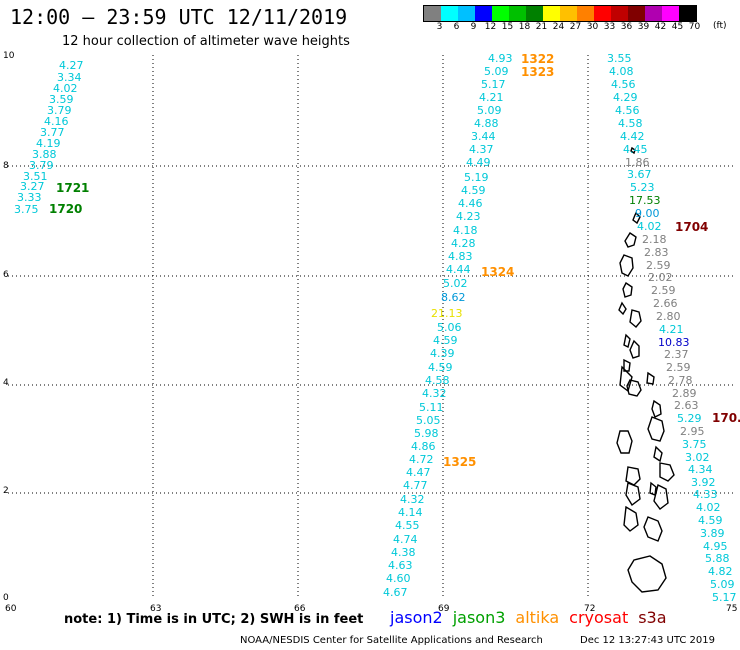  Describe the element at coordinates (656, 252) in the screenshot. I see `wave-height-value: 2.83` at that location.